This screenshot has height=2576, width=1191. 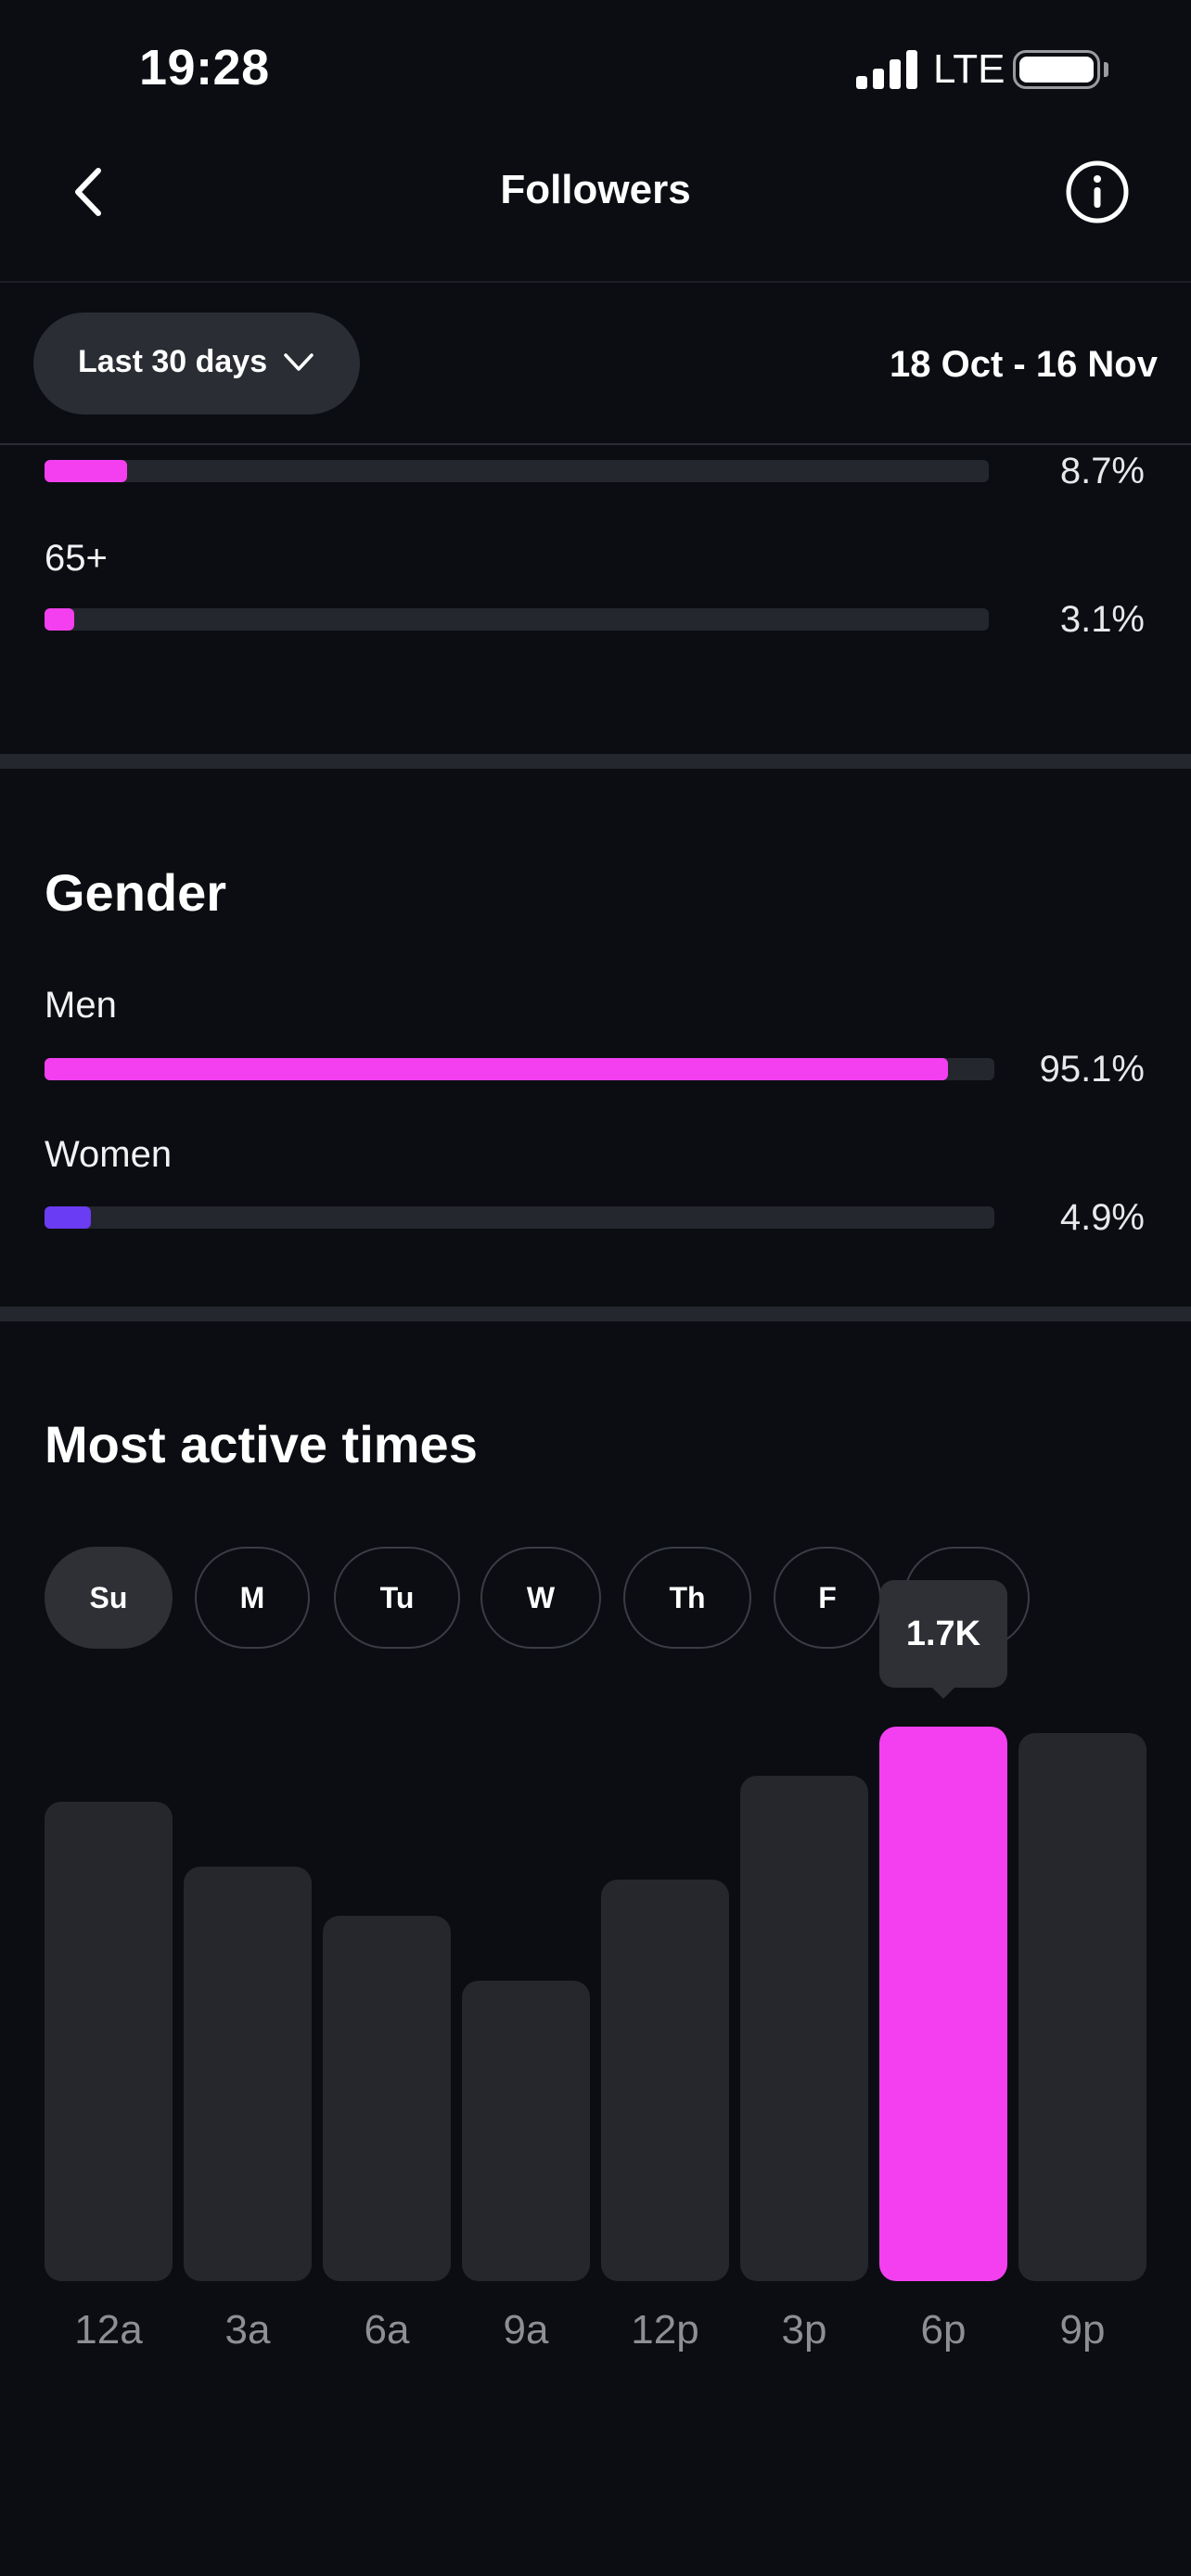 I want to click on period-dropdown: Last 30 days, so click(x=196, y=363).